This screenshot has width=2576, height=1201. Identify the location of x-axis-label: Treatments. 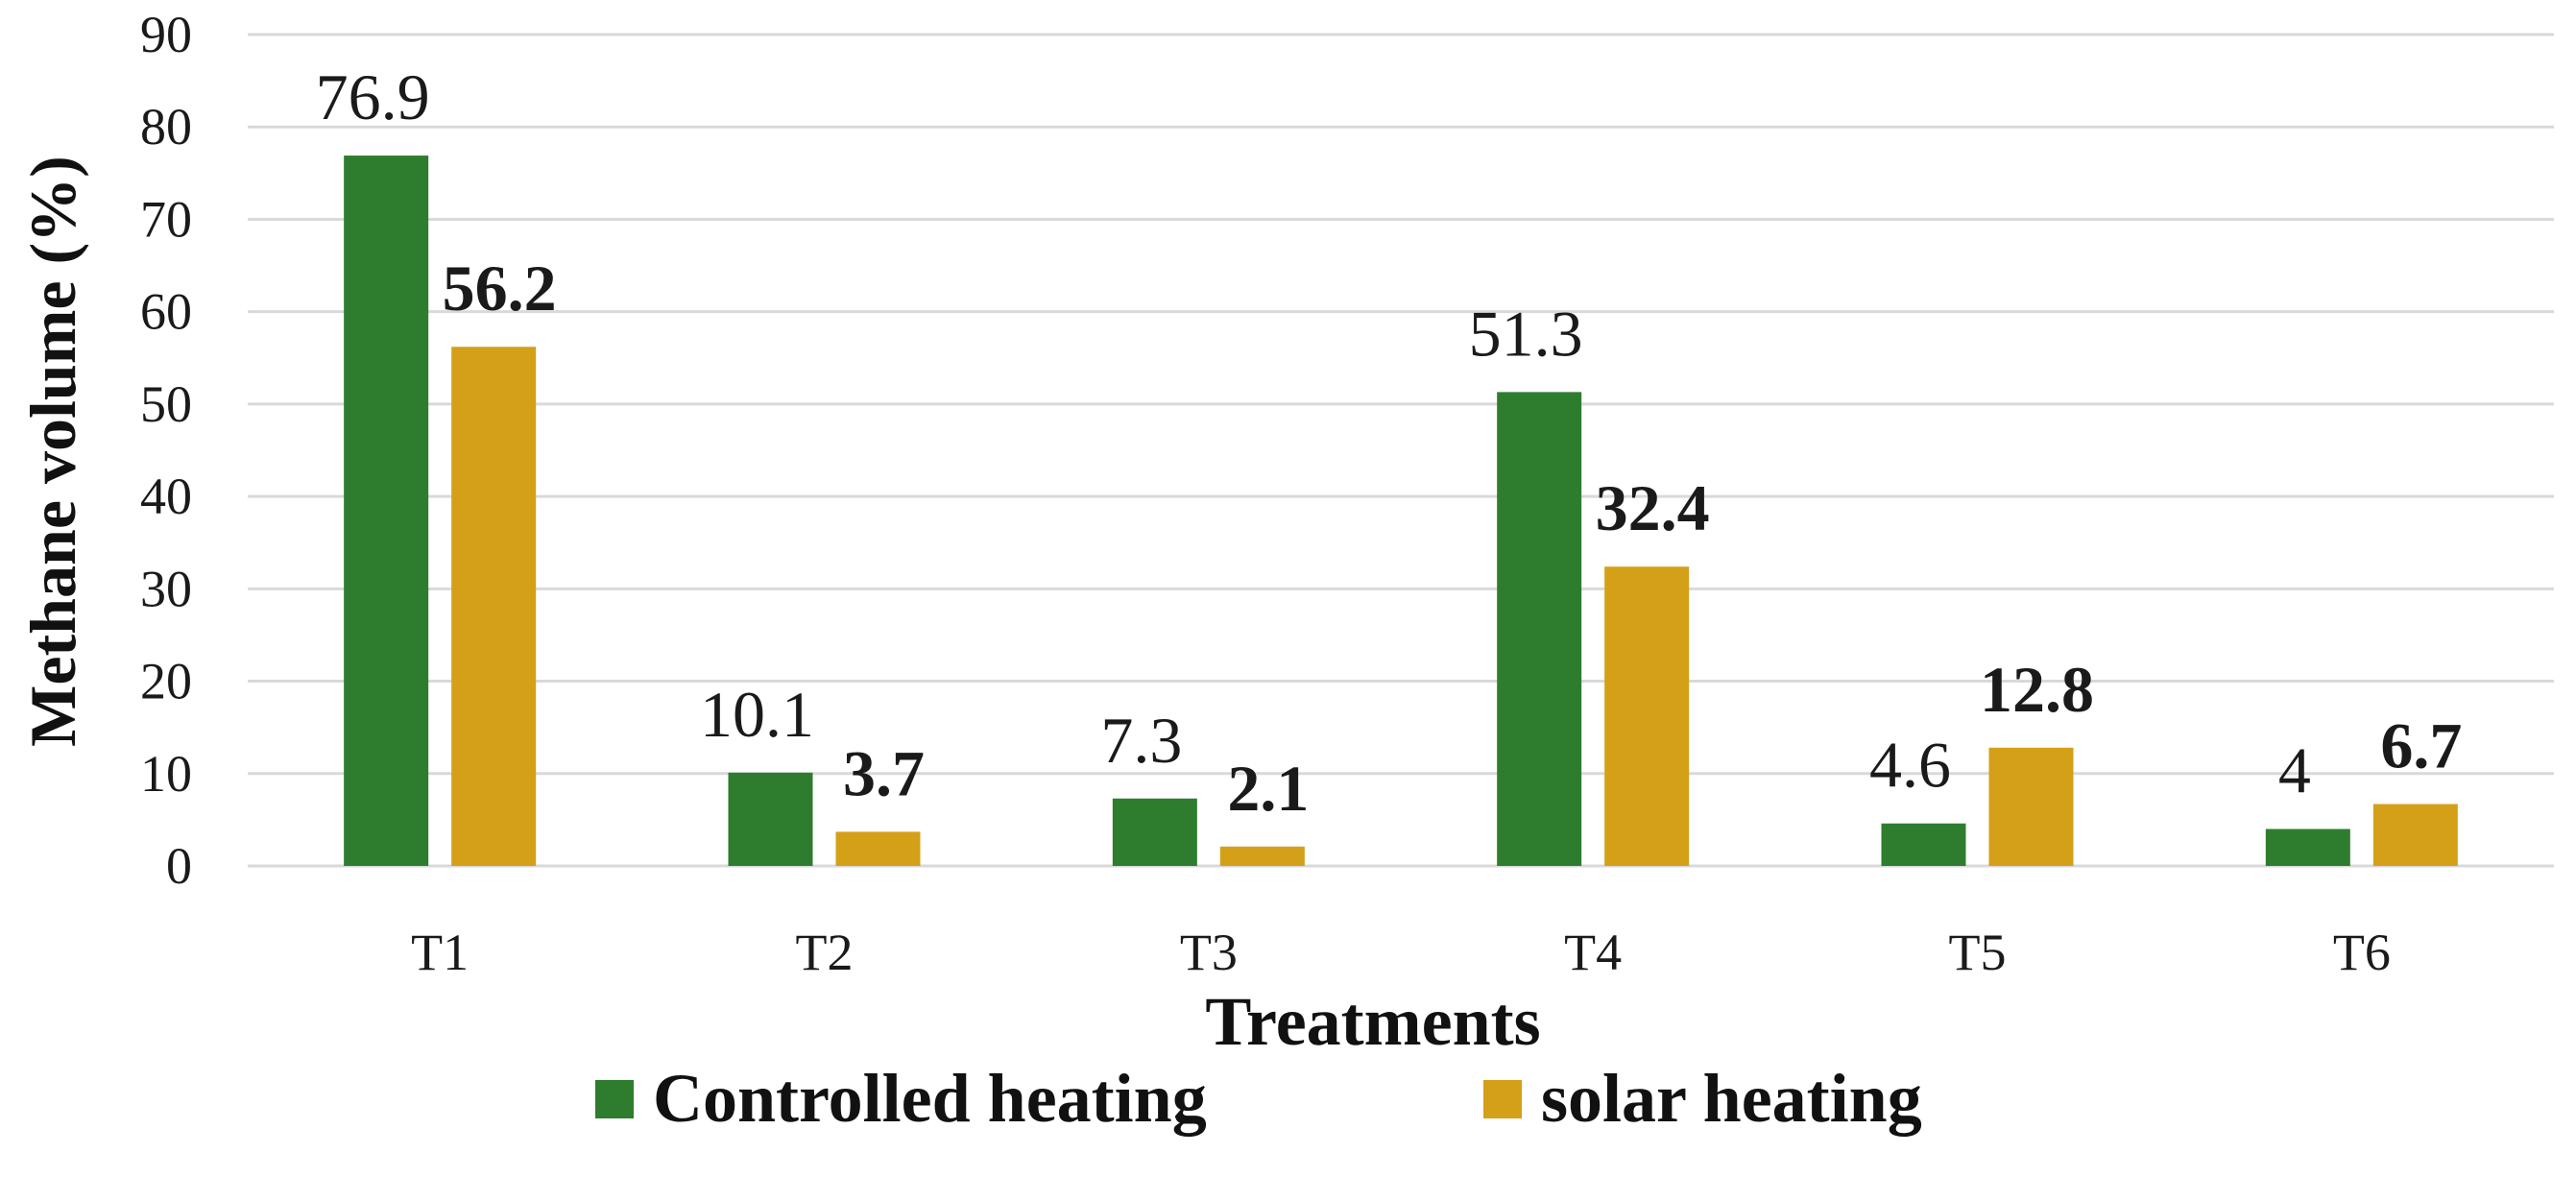
(1372, 1021).